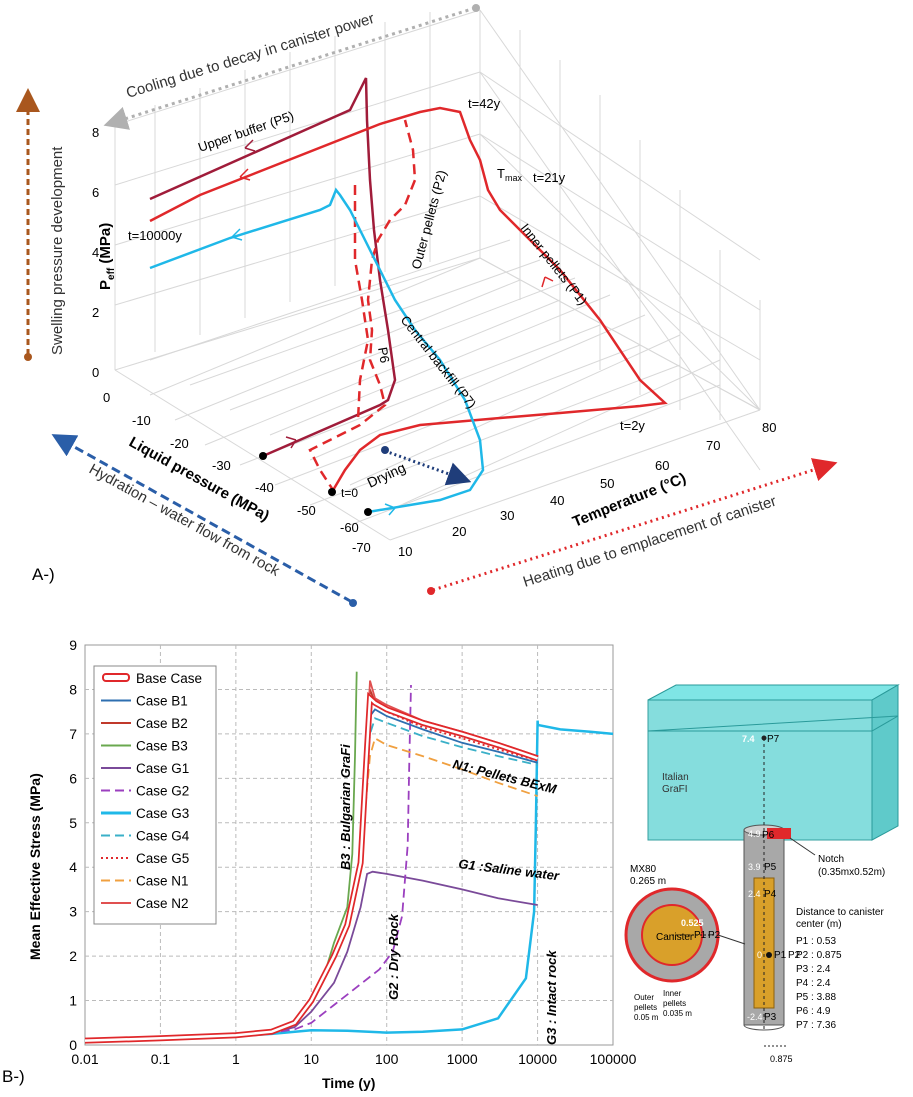 The height and width of the screenshot is (1097, 913). What do you see at coordinates (107, 256) in the screenshot?
I see `a-ylabel: Peff (MPa)` at bounding box center [107, 256].